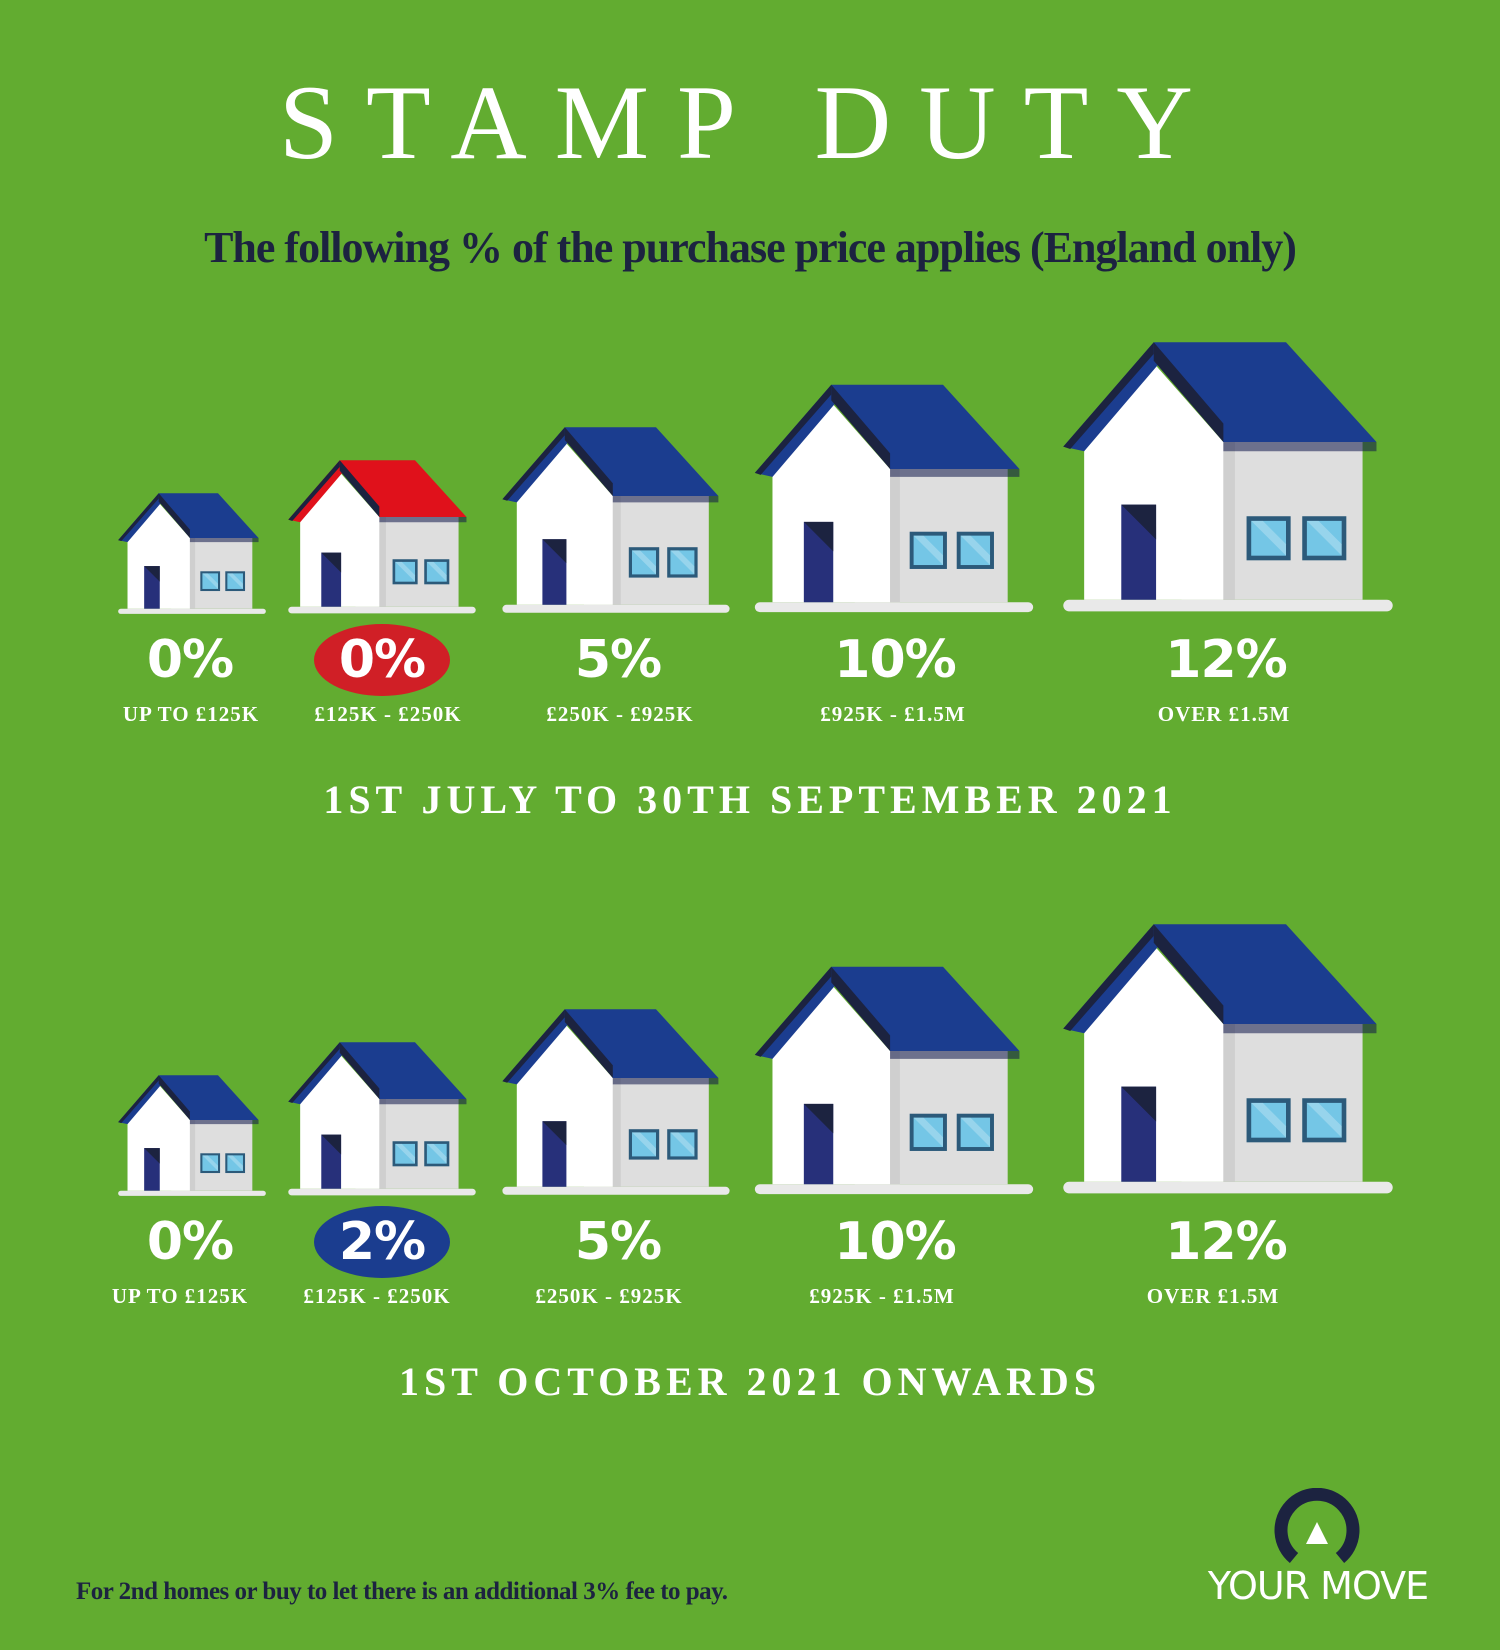 This screenshot has height=1650, width=1500. Describe the element at coordinates (750, 1381) in the screenshot. I see `period-label: 1ST OCTOBER 2021 ONWARDS` at that location.